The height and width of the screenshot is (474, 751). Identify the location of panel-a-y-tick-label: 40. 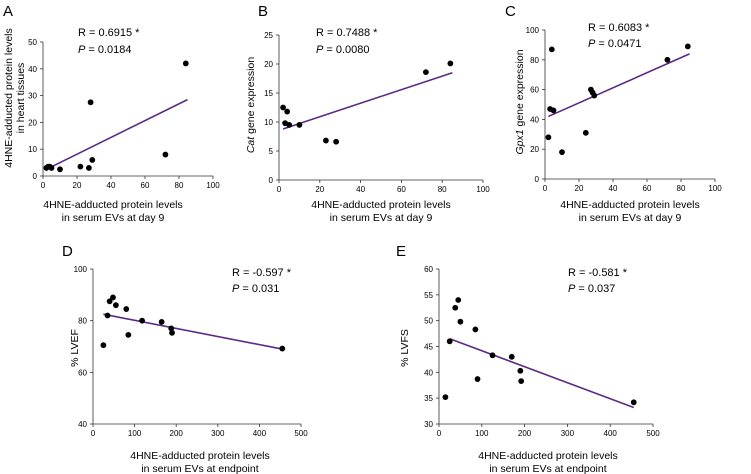
(32, 69).